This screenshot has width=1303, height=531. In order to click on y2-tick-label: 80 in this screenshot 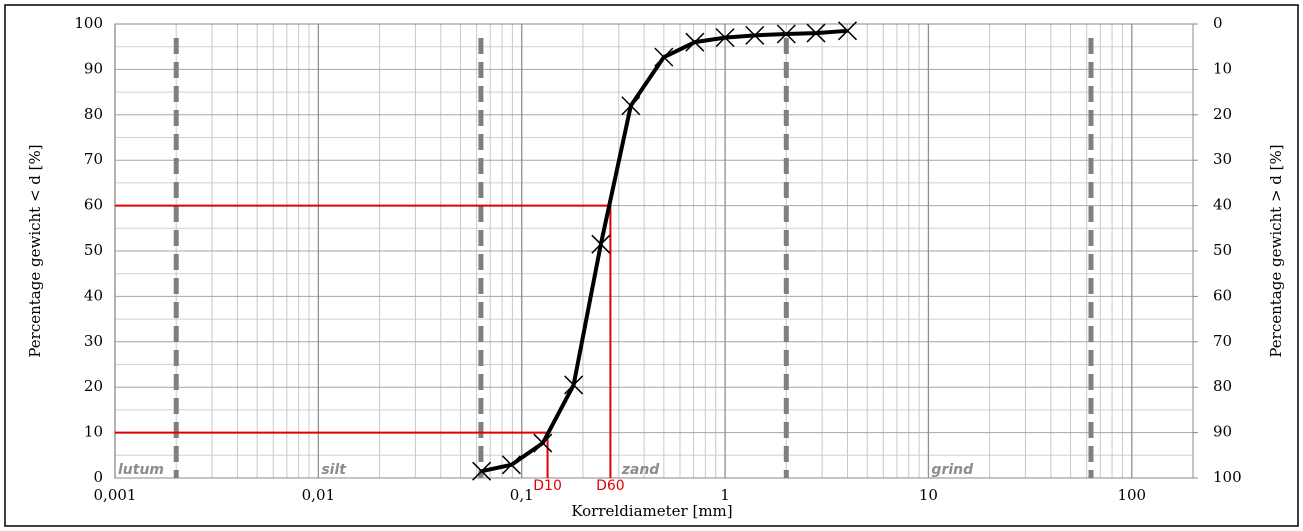, I will do `click(1222, 386)`.